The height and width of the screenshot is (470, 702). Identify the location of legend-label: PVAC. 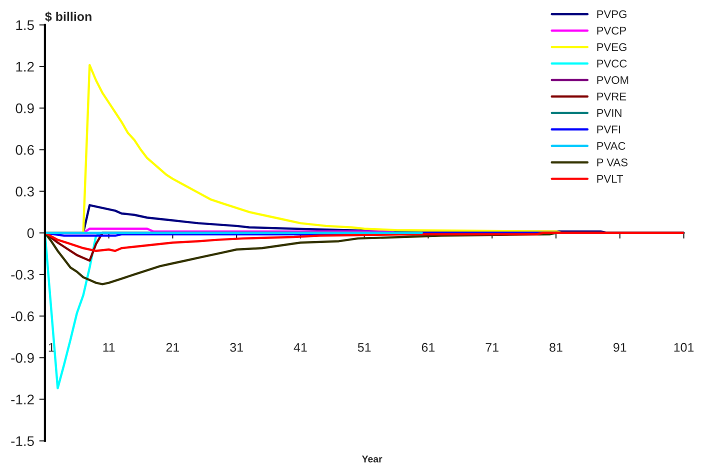
(611, 146).